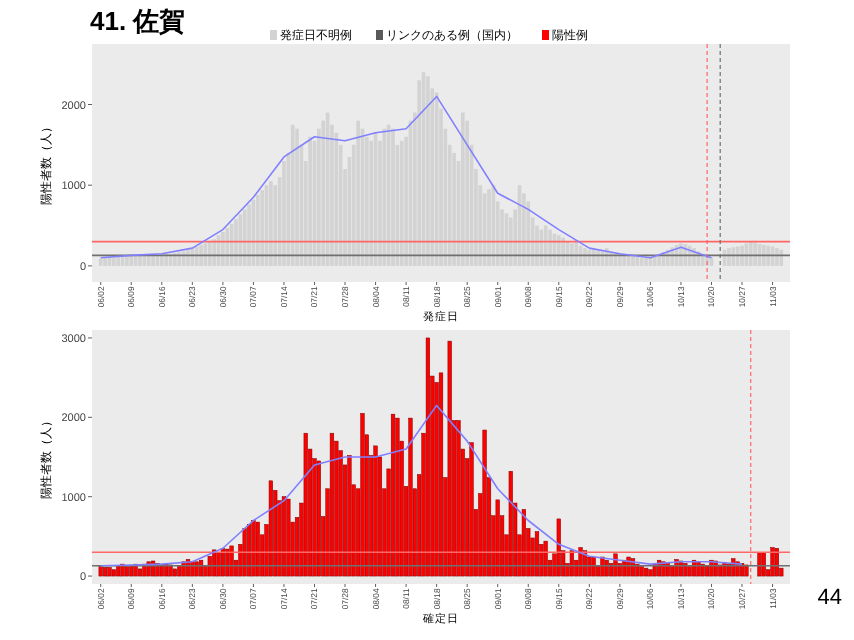 Image resolution: width=854 pixels, height=640 pixels. Describe the element at coordinates (829, 598) in the screenshot. I see `text: 44` at that location.